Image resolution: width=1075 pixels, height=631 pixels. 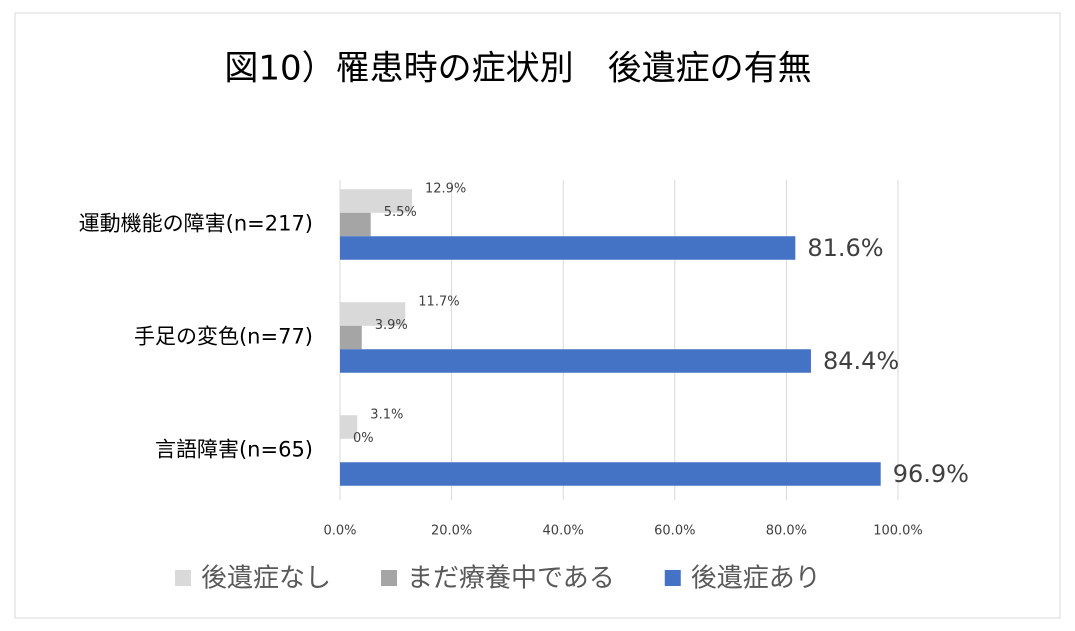 What do you see at coordinates (266, 579) in the screenshot?
I see `legend-label: 後遺症なし` at bounding box center [266, 579].